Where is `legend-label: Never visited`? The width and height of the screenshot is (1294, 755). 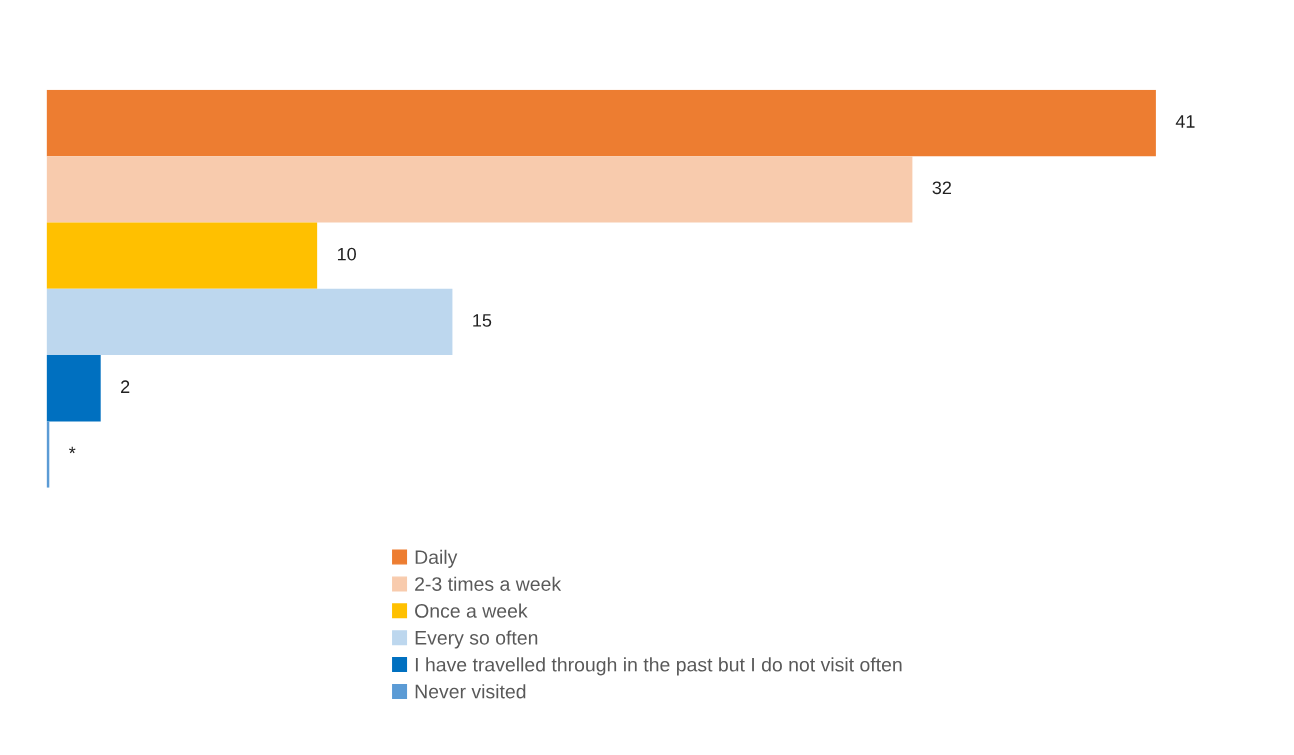
legend-label: Never visited is located at coordinates (470, 691).